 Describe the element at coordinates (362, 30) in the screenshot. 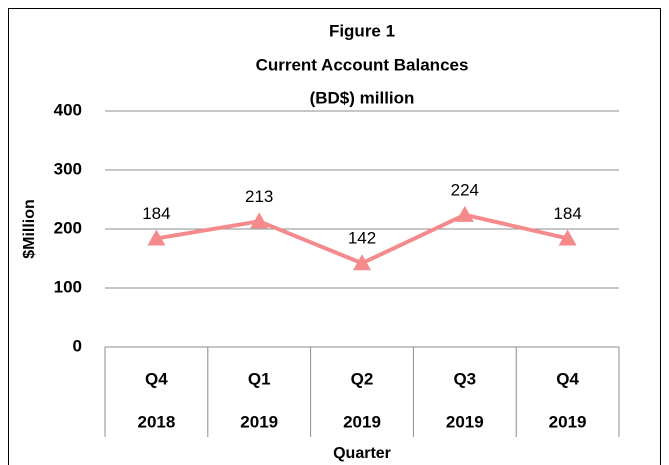

I see `chart-title: Figure 1` at that location.